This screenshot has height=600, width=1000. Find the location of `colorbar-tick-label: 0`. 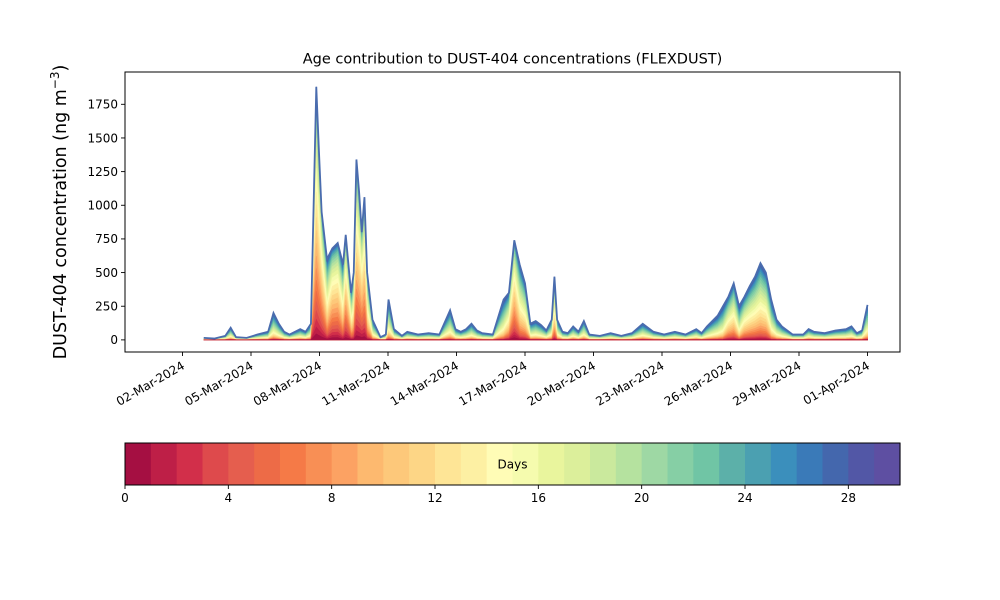

colorbar-tick-label: 0 is located at coordinates (125, 498).